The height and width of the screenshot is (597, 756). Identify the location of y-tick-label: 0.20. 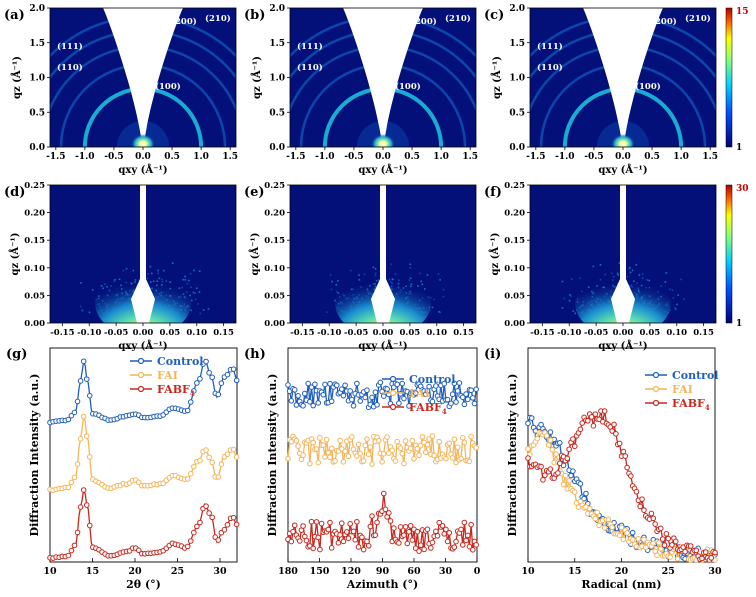
(274, 214).